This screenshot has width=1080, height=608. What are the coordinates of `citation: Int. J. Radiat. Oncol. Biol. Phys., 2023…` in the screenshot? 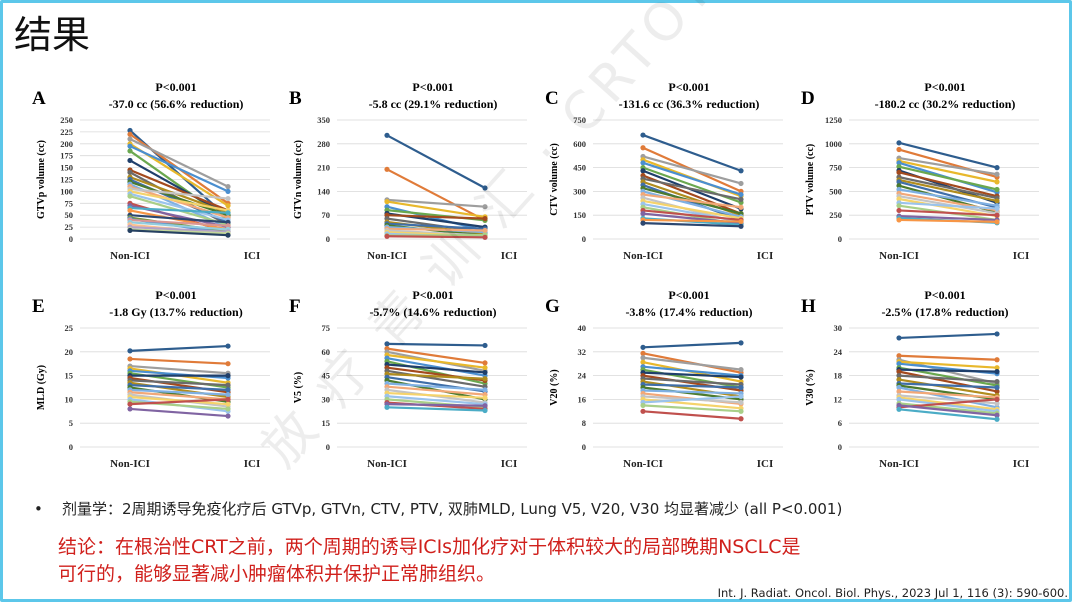 It's located at (892, 593).